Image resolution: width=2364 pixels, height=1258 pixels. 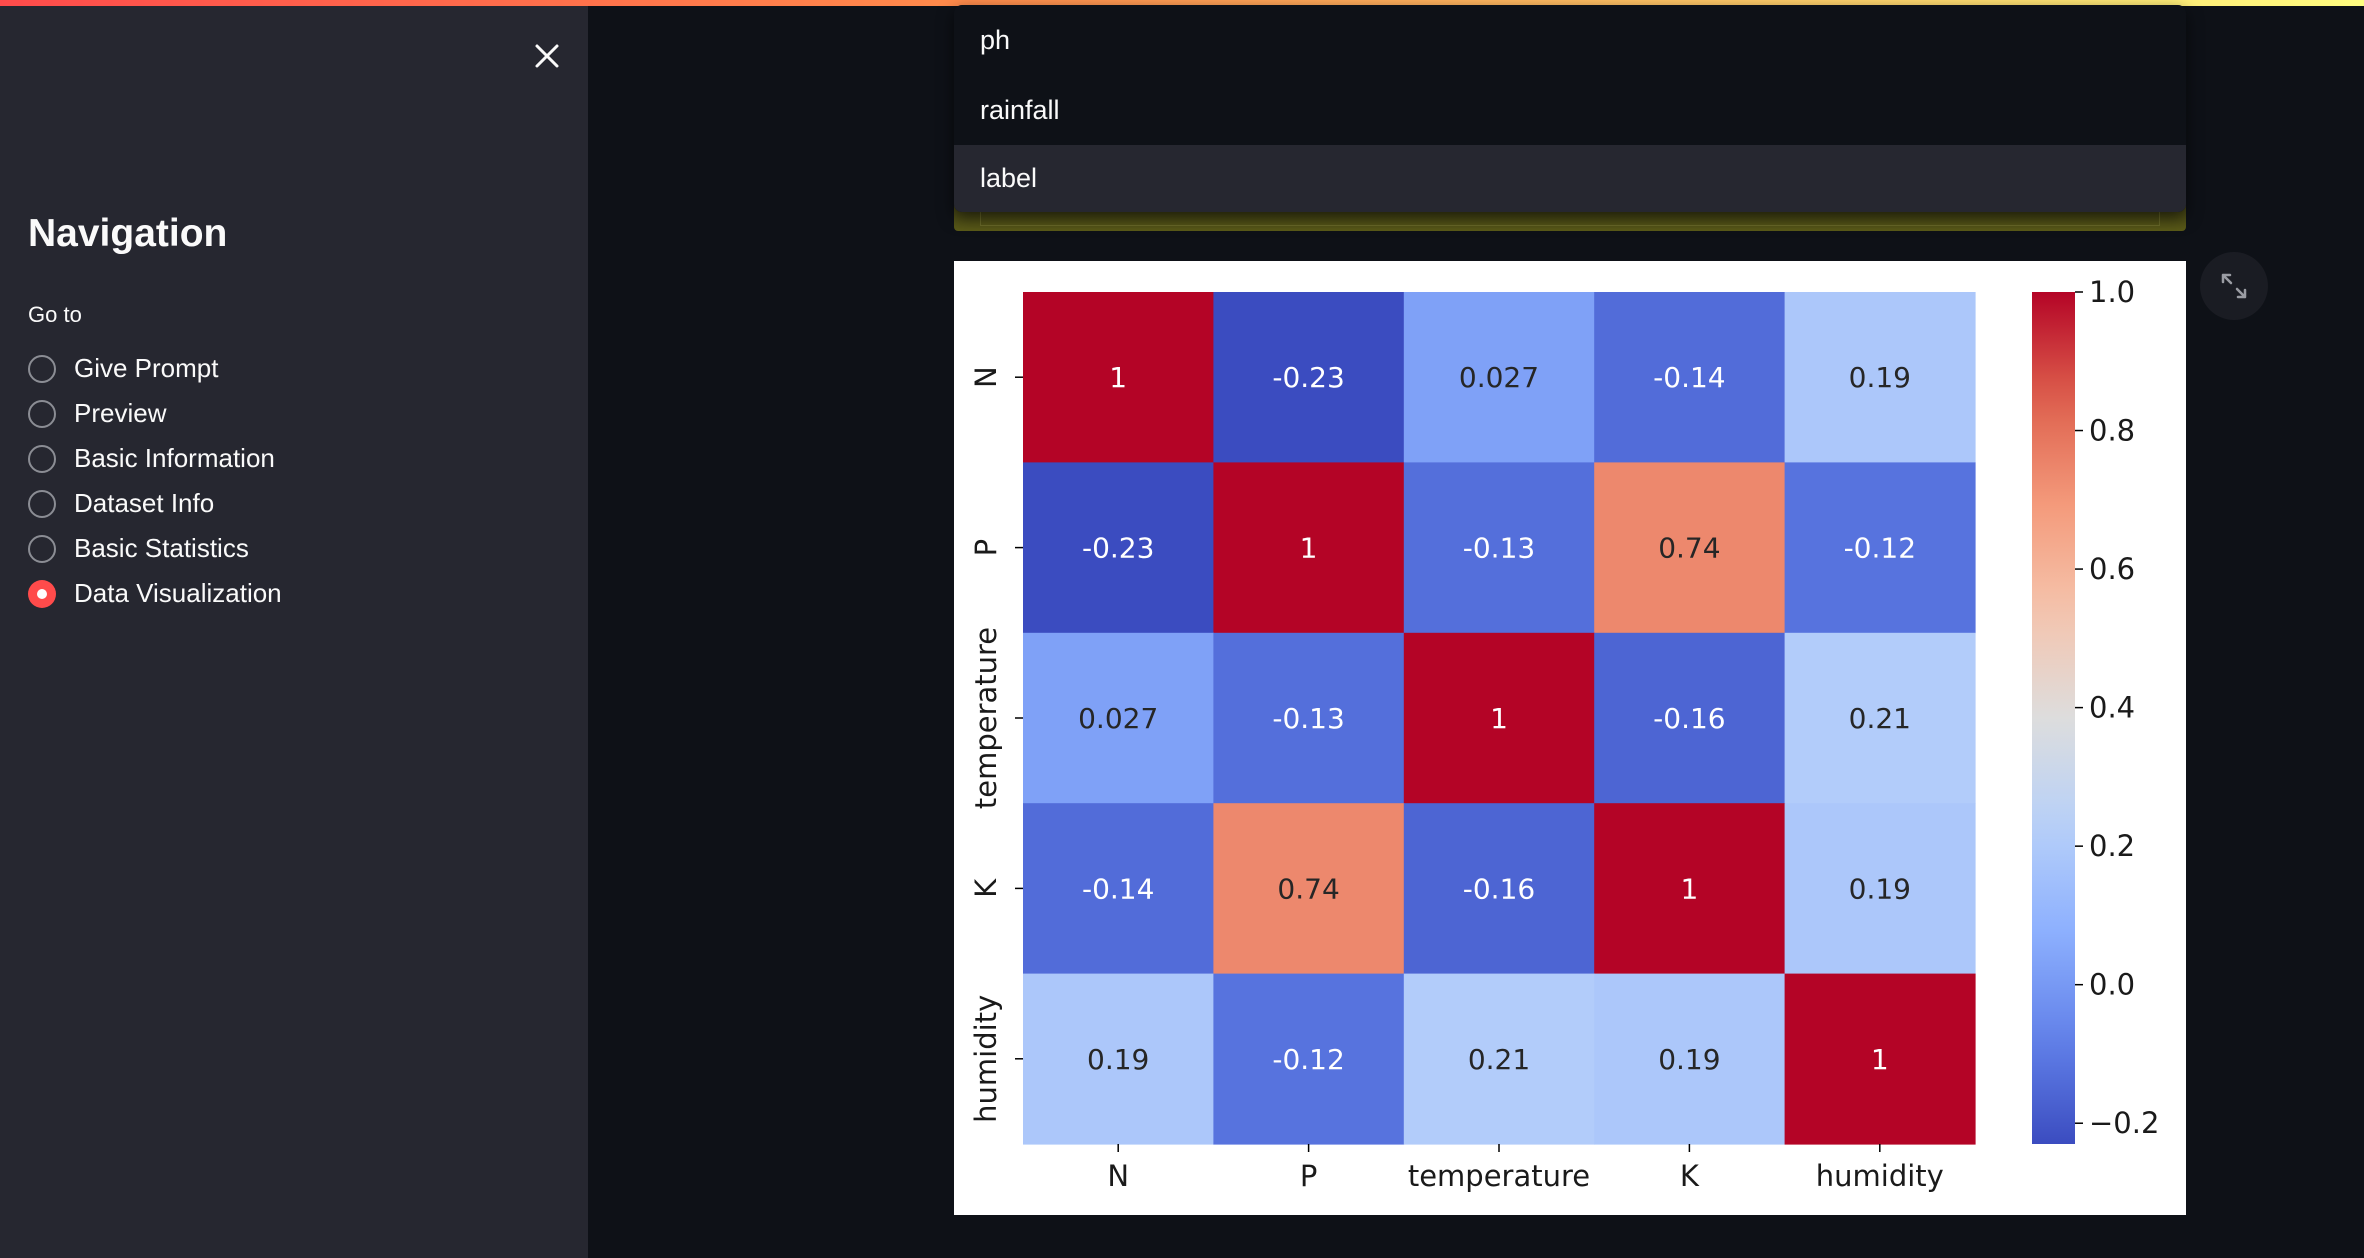 I want to click on nav-option-dataset-info: Dataset Info, so click(x=155, y=503).